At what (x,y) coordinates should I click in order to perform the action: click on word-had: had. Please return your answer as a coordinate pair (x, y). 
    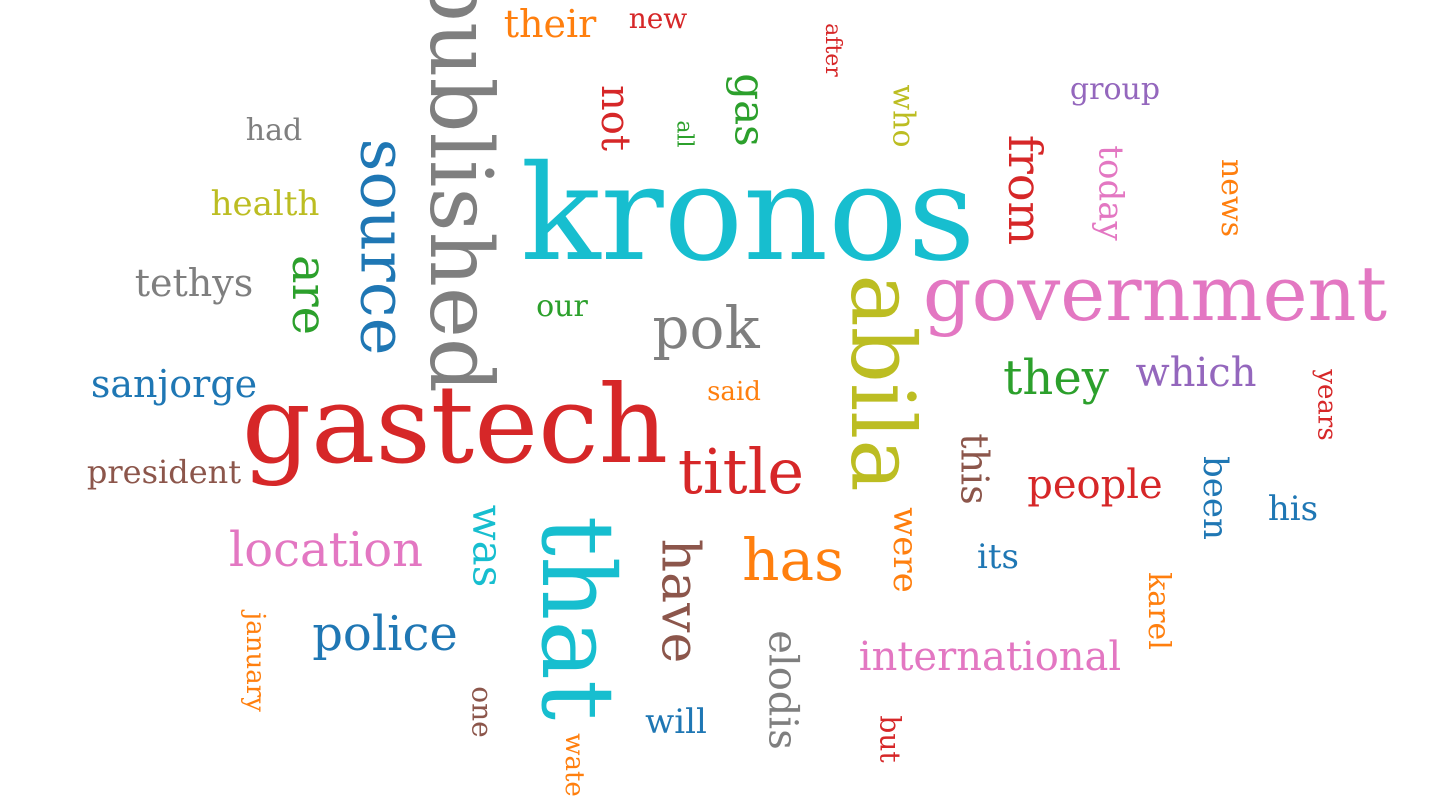
    Looking at the image, I should click on (274, 130).